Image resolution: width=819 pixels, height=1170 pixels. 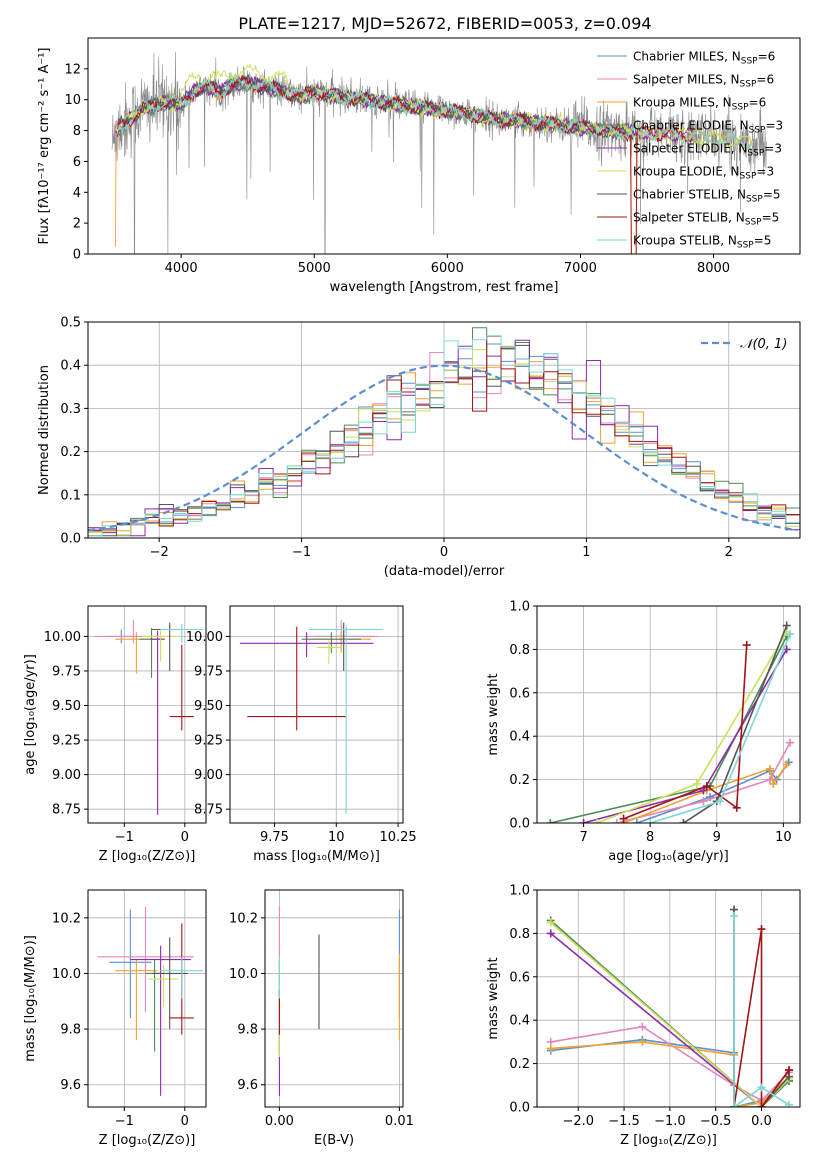 What do you see at coordinates (44, 430) in the screenshot?
I see `y-axis-label: Normed distribution` at bounding box center [44, 430].